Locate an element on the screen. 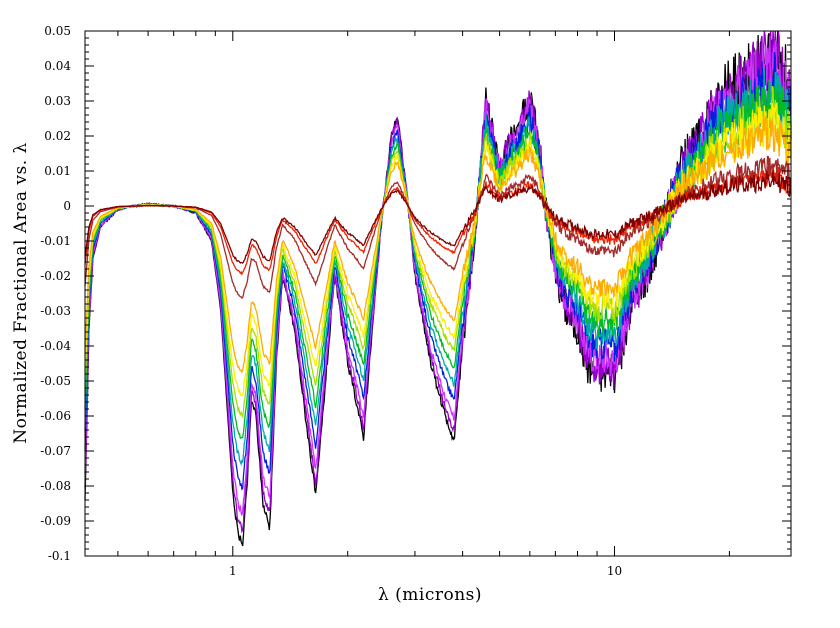 The height and width of the screenshot is (628, 840). y-tick-label: -0.02 is located at coordinates (55, 276).